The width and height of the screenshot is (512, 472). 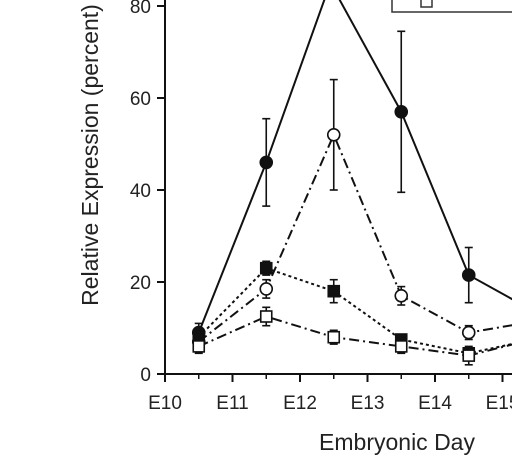 I want to click on x-tick-label: E12, so click(x=300, y=403).